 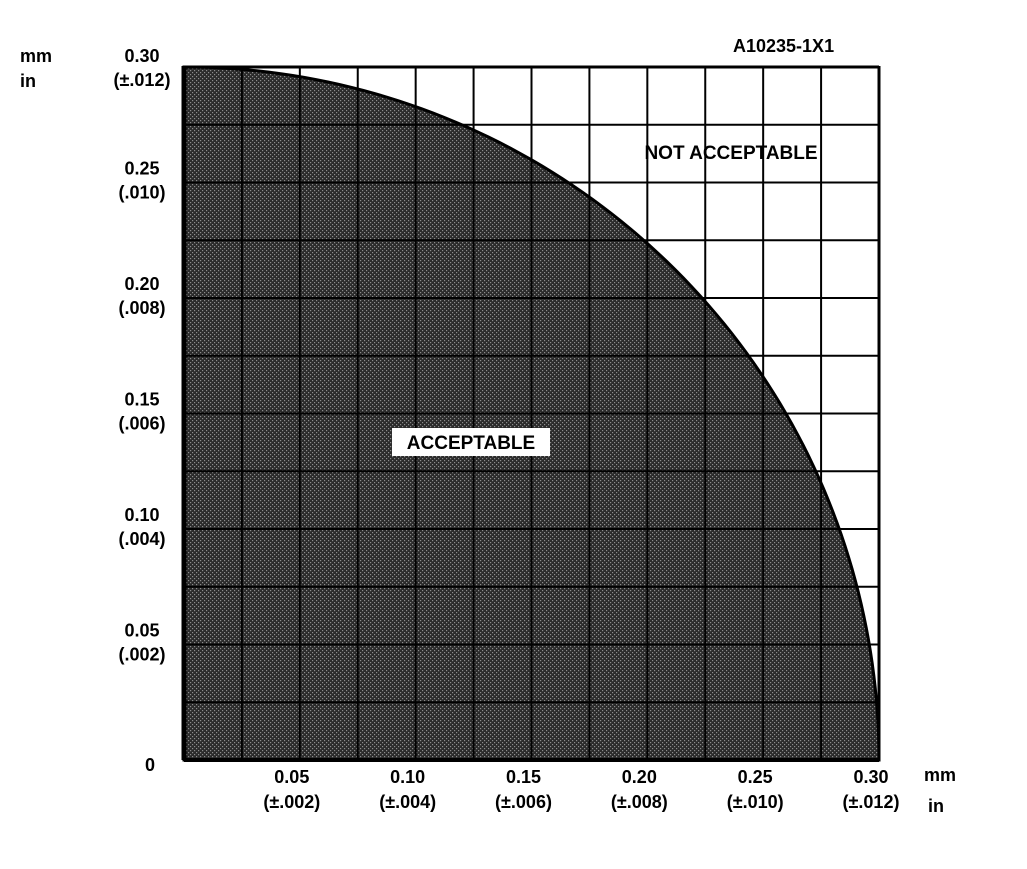 What do you see at coordinates (141, 193) in the screenshot?
I see `y-tick-label-in: (.010)` at bounding box center [141, 193].